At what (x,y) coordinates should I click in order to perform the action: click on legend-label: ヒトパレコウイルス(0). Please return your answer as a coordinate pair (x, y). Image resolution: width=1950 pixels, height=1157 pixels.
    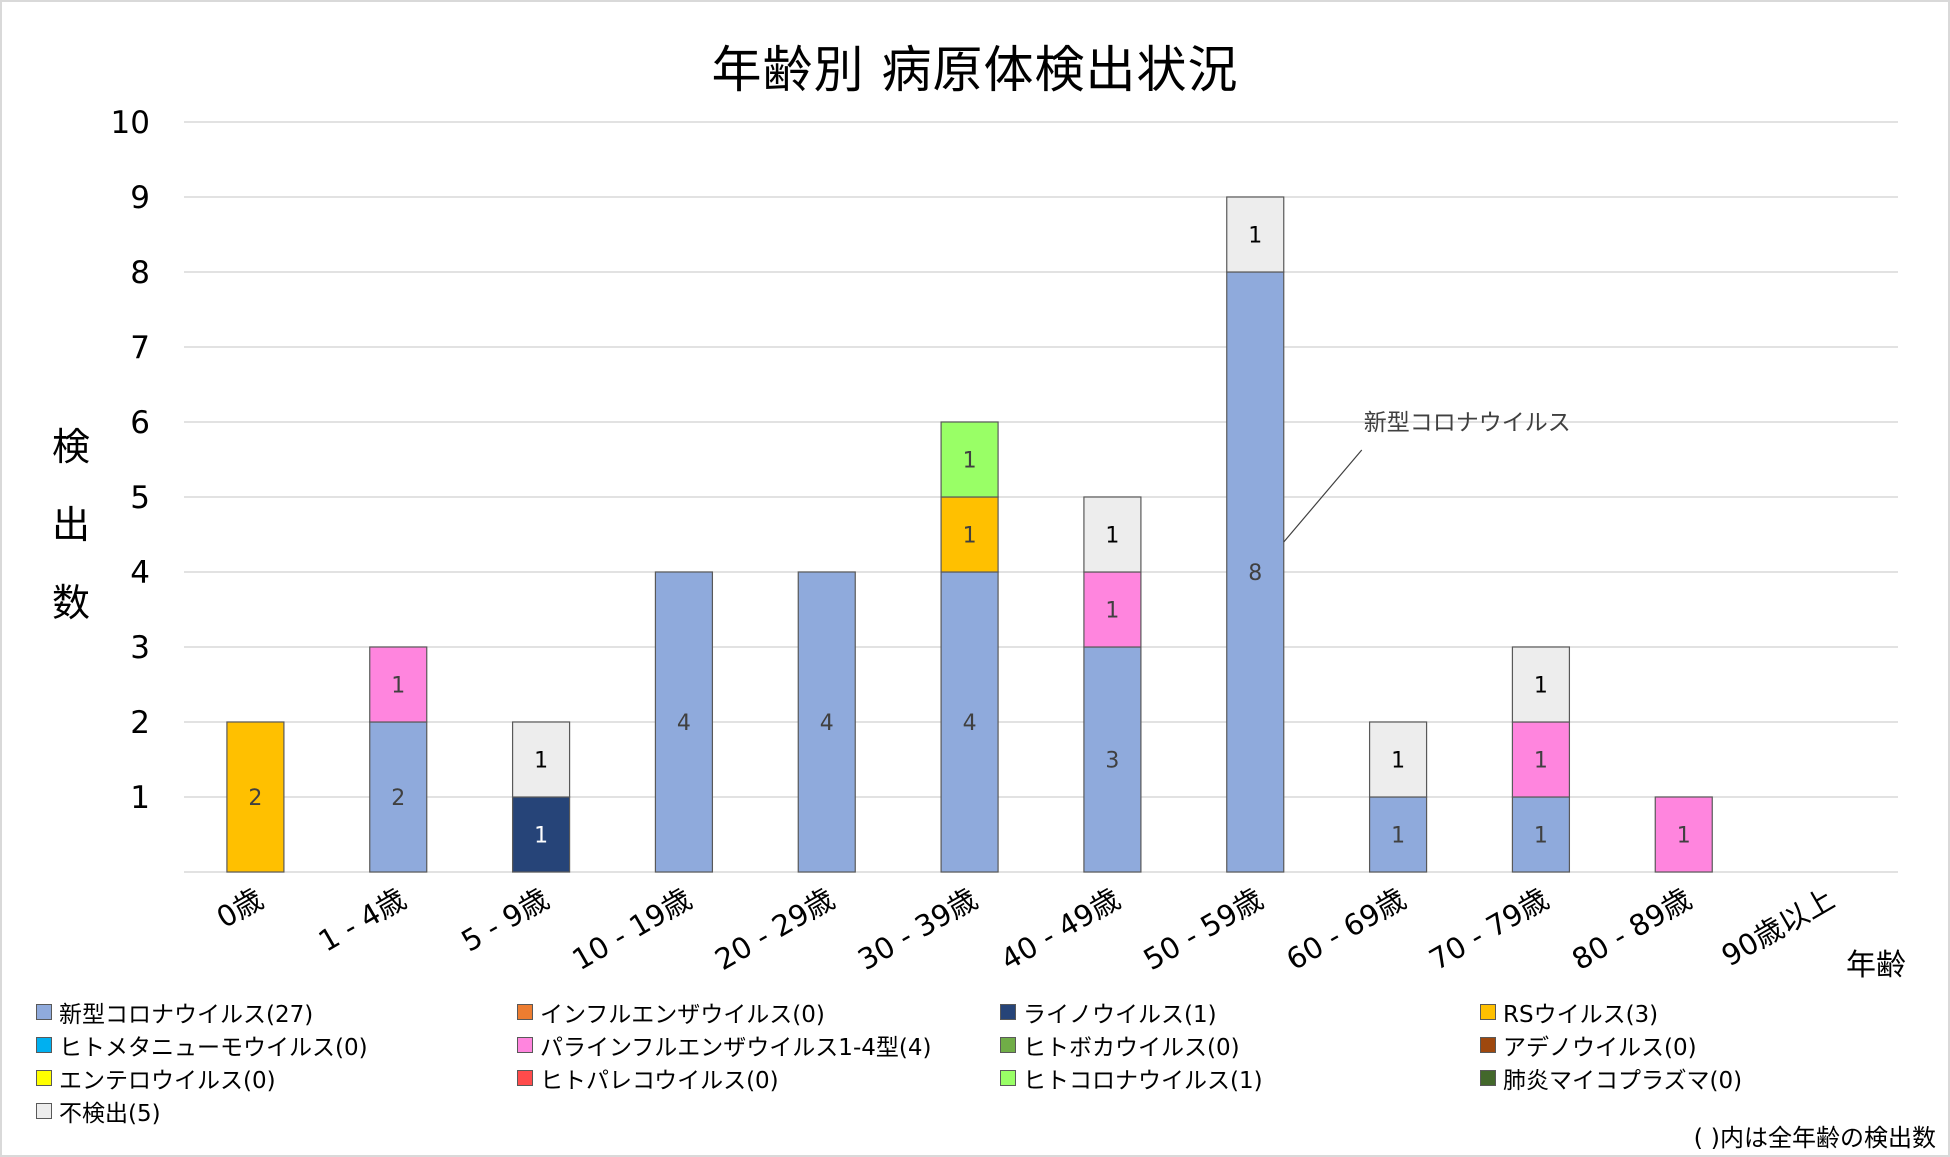
    Looking at the image, I should click on (659, 1080).